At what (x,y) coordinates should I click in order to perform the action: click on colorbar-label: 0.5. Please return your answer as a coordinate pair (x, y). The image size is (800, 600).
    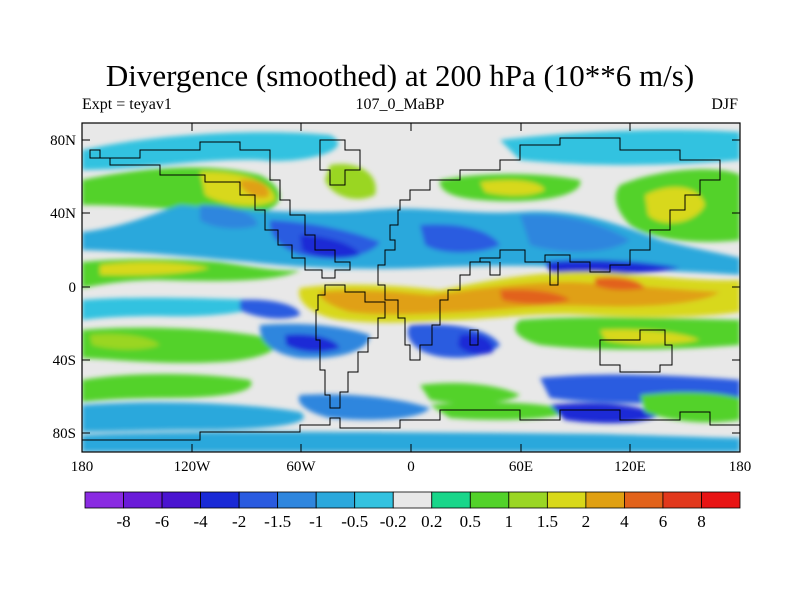
    Looking at the image, I should click on (470, 521).